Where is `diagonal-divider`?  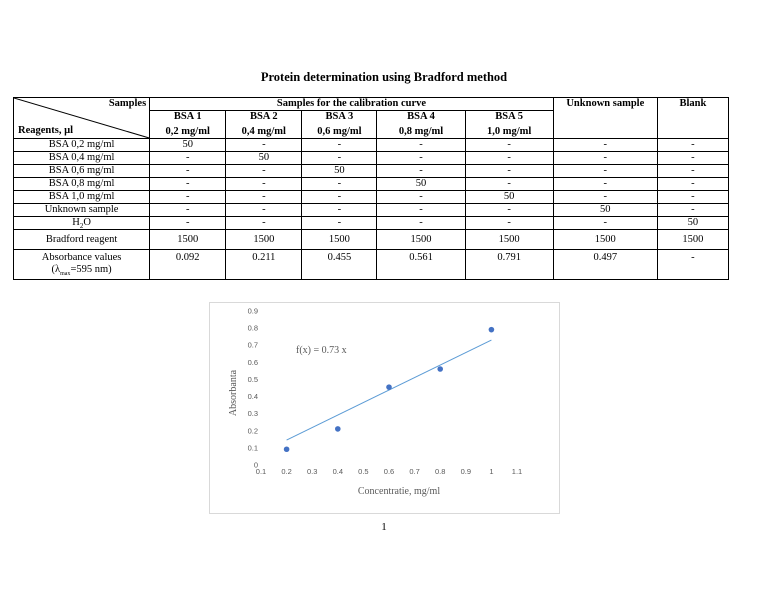 diagonal-divider is located at coordinates (81, 118).